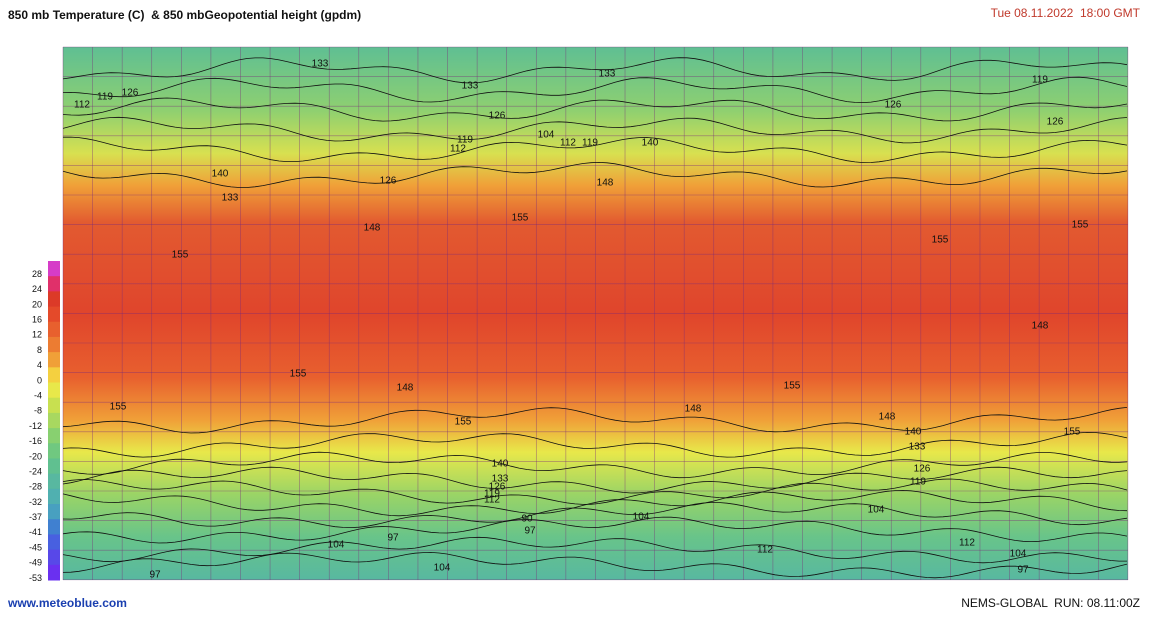  What do you see at coordinates (35, 517) in the screenshot?
I see `legend-label: -37` at bounding box center [35, 517].